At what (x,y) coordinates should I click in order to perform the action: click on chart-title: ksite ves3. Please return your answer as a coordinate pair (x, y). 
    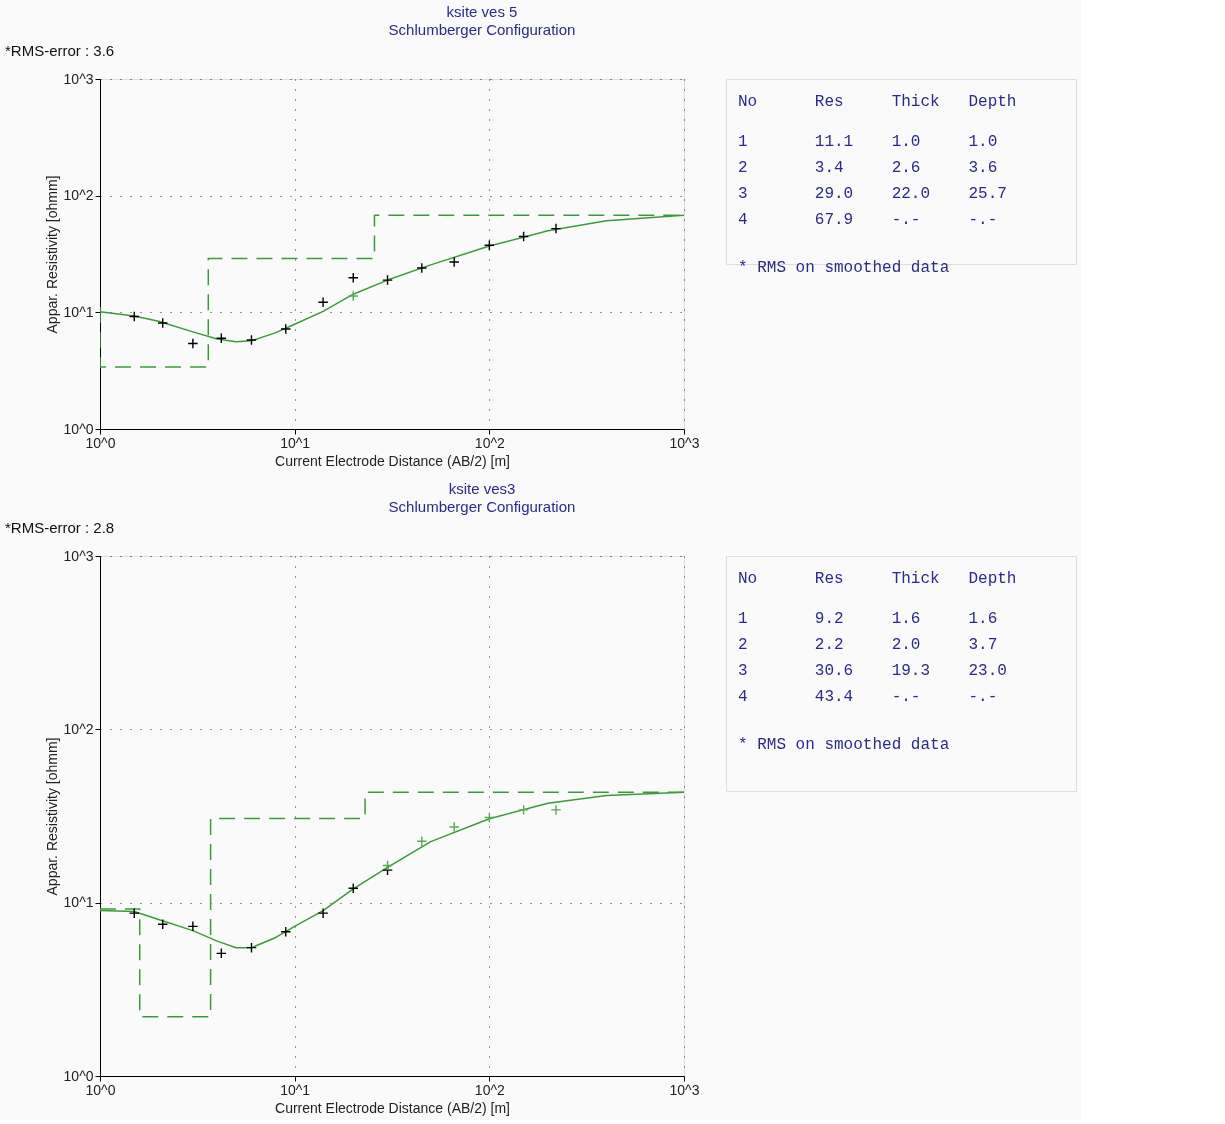
    Looking at the image, I should click on (482, 488).